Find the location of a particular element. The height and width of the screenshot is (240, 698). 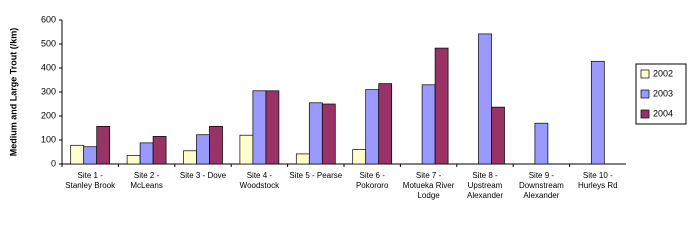

y-tick-label: 300 is located at coordinates (48, 91).